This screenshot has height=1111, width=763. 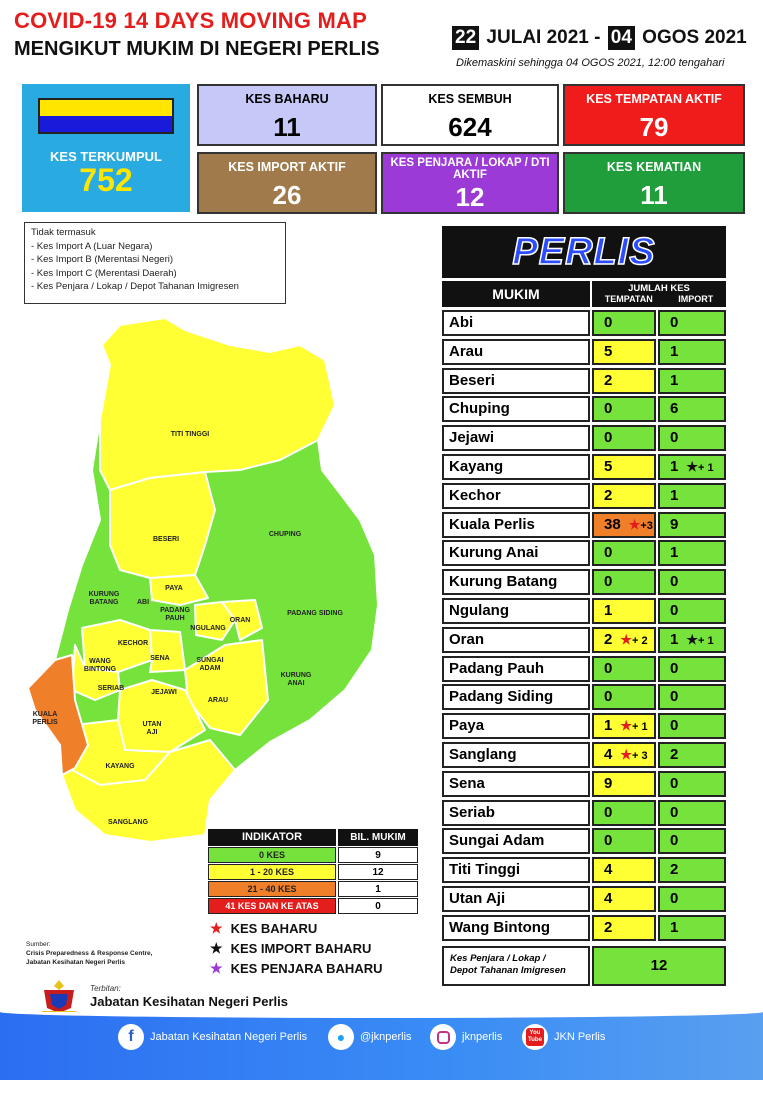 What do you see at coordinates (628, 299) in the screenshot?
I see `col-tempatan-label: TEMPATAN` at bounding box center [628, 299].